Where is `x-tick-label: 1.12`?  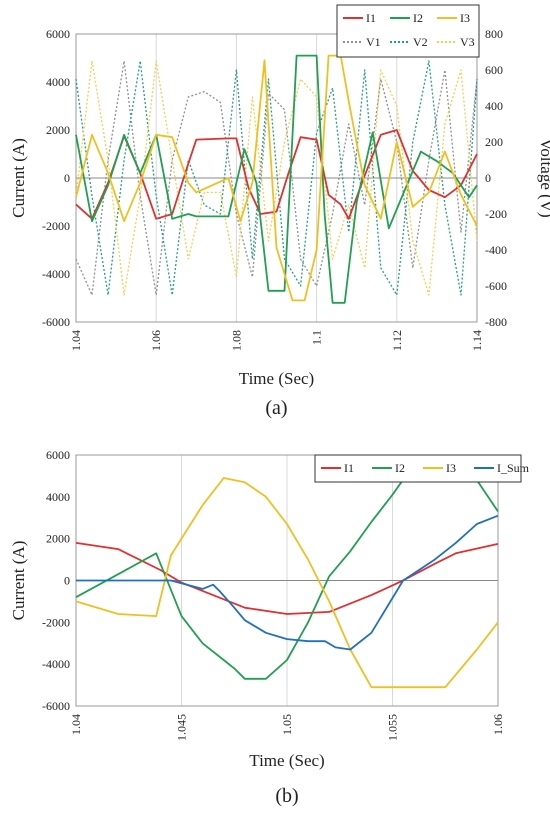
x-tick-label: 1.12 is located at coordinates (397, 340).